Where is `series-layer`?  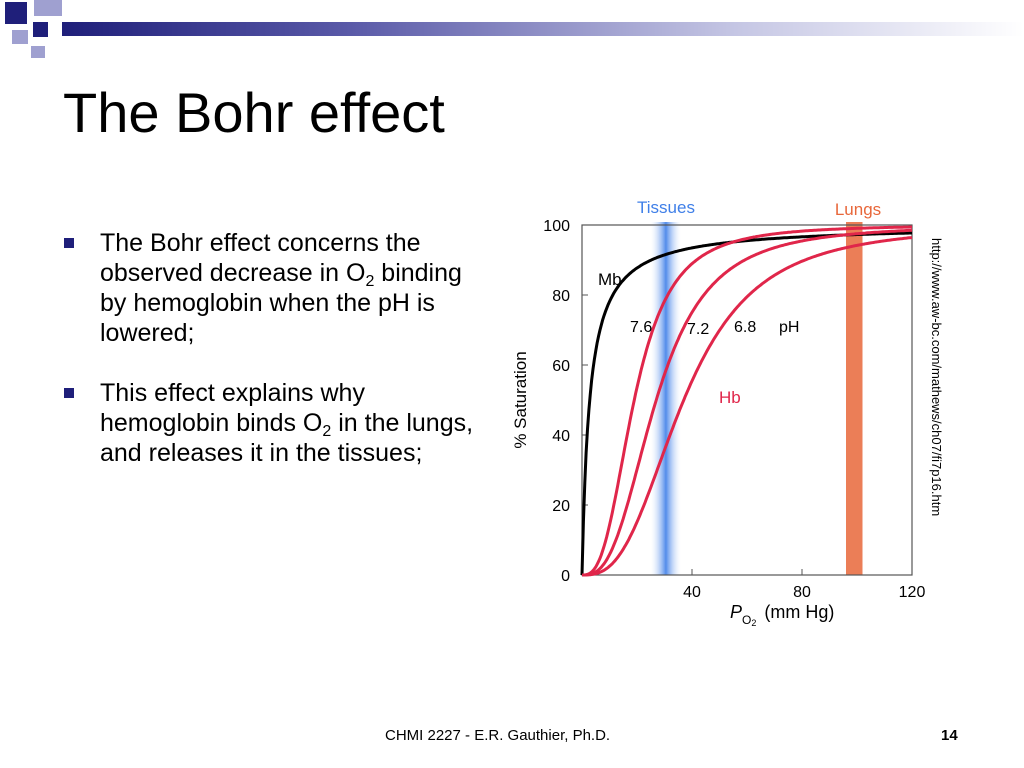
series-layer is located at coordinates (746, 401).